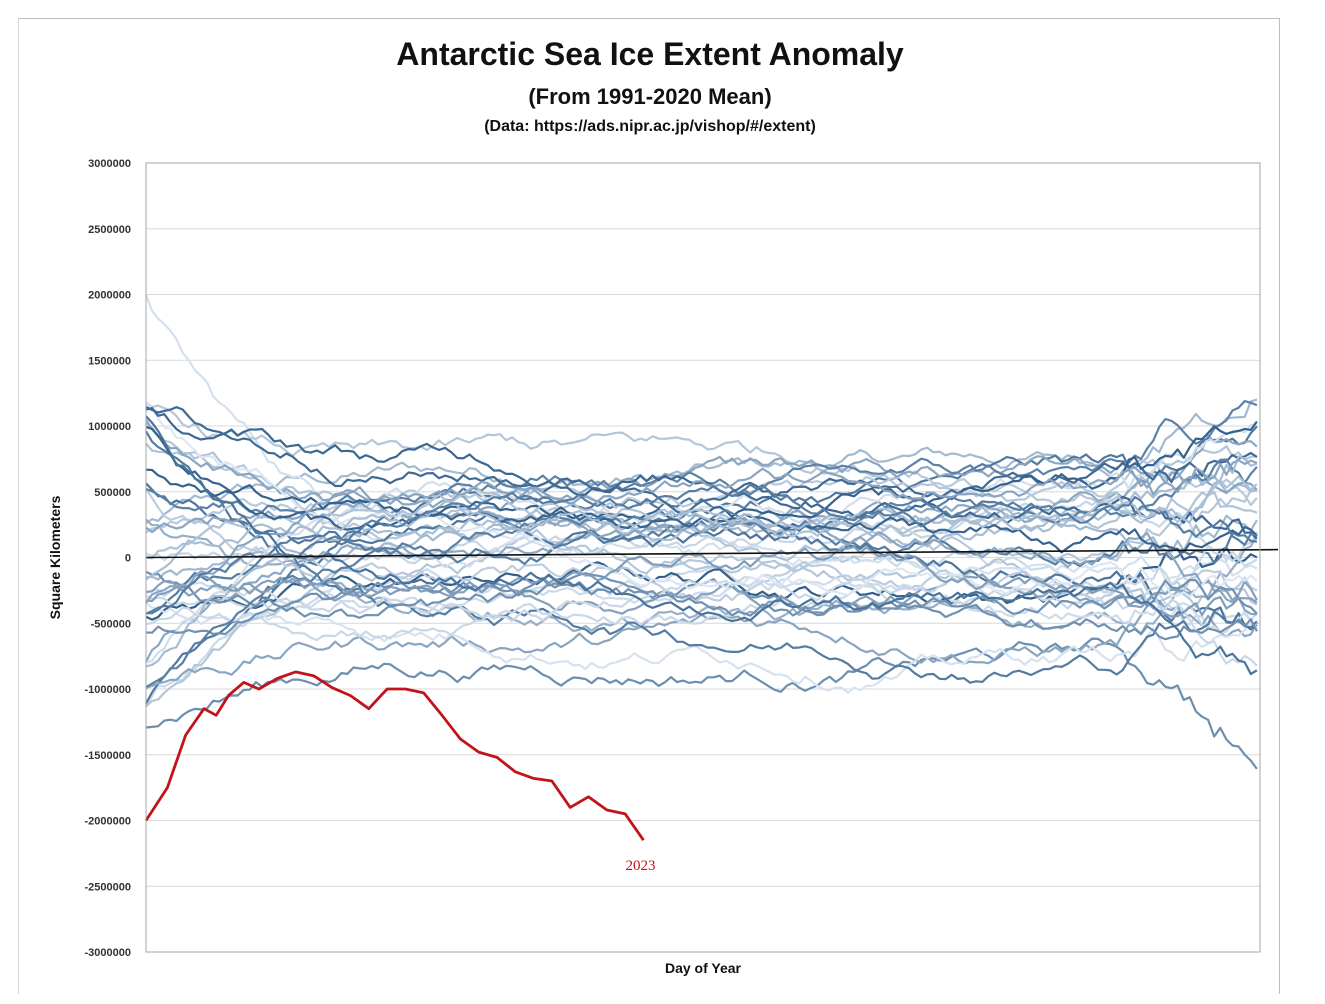  Describe the element at coordinates (108, 887) in the screenshot. I see `y-tick-label: -2500000` at that location.